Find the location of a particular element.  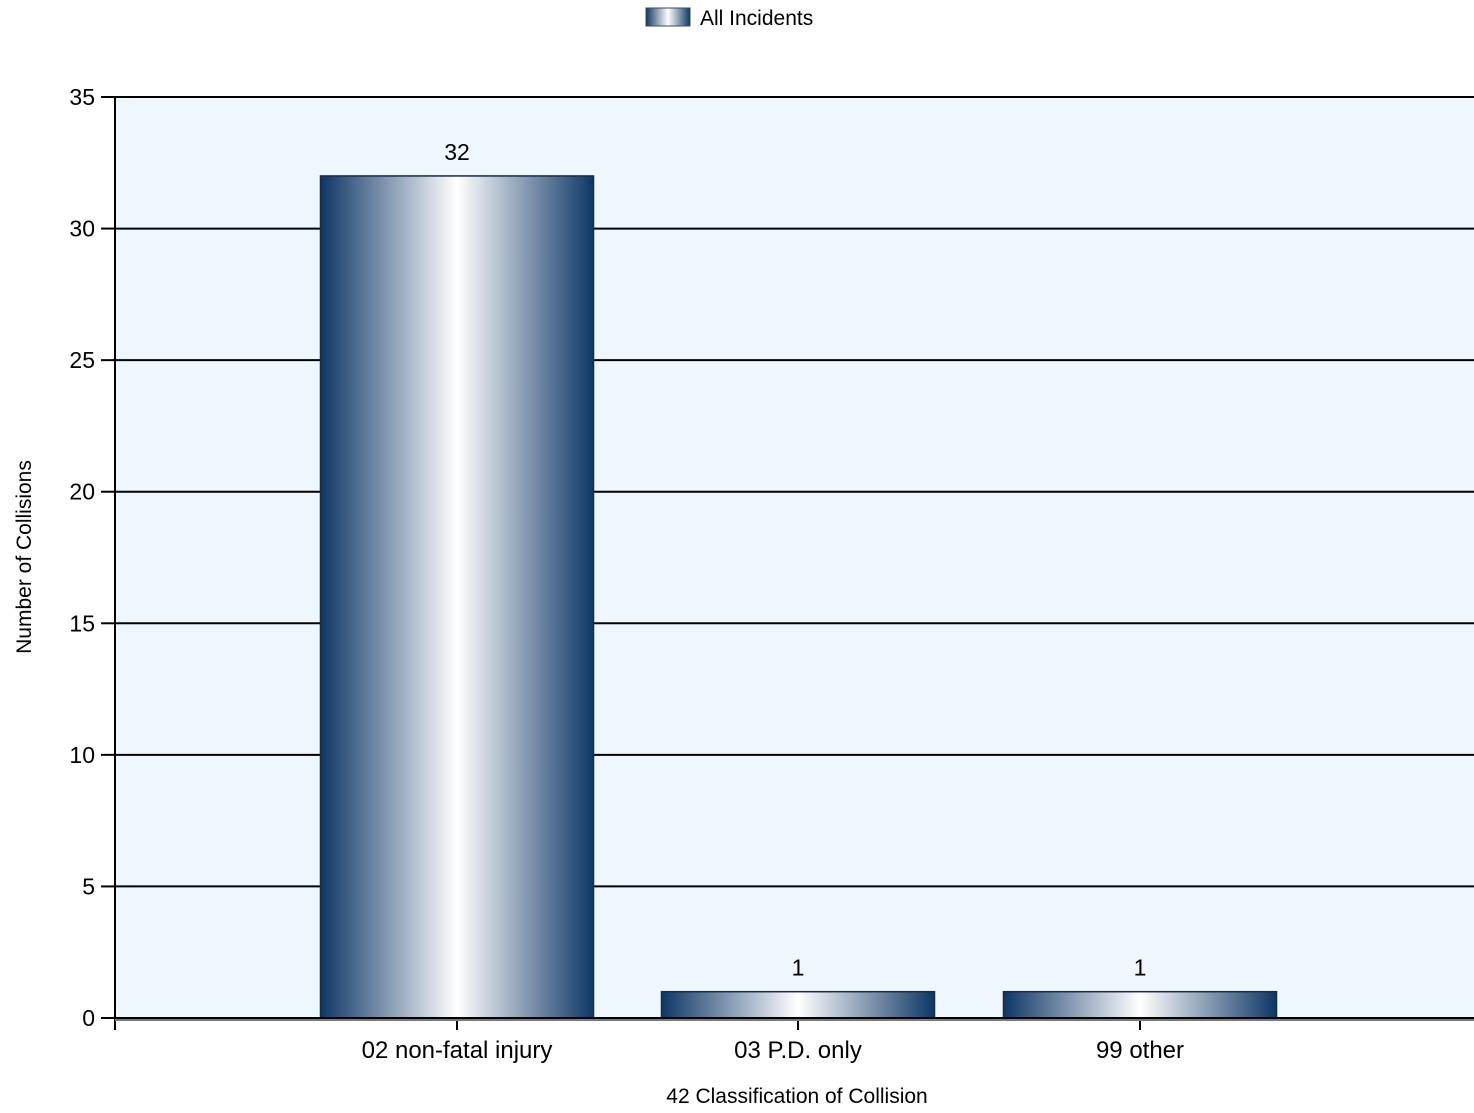

y-tick-label: 35 is located at coordinates (82, 97).